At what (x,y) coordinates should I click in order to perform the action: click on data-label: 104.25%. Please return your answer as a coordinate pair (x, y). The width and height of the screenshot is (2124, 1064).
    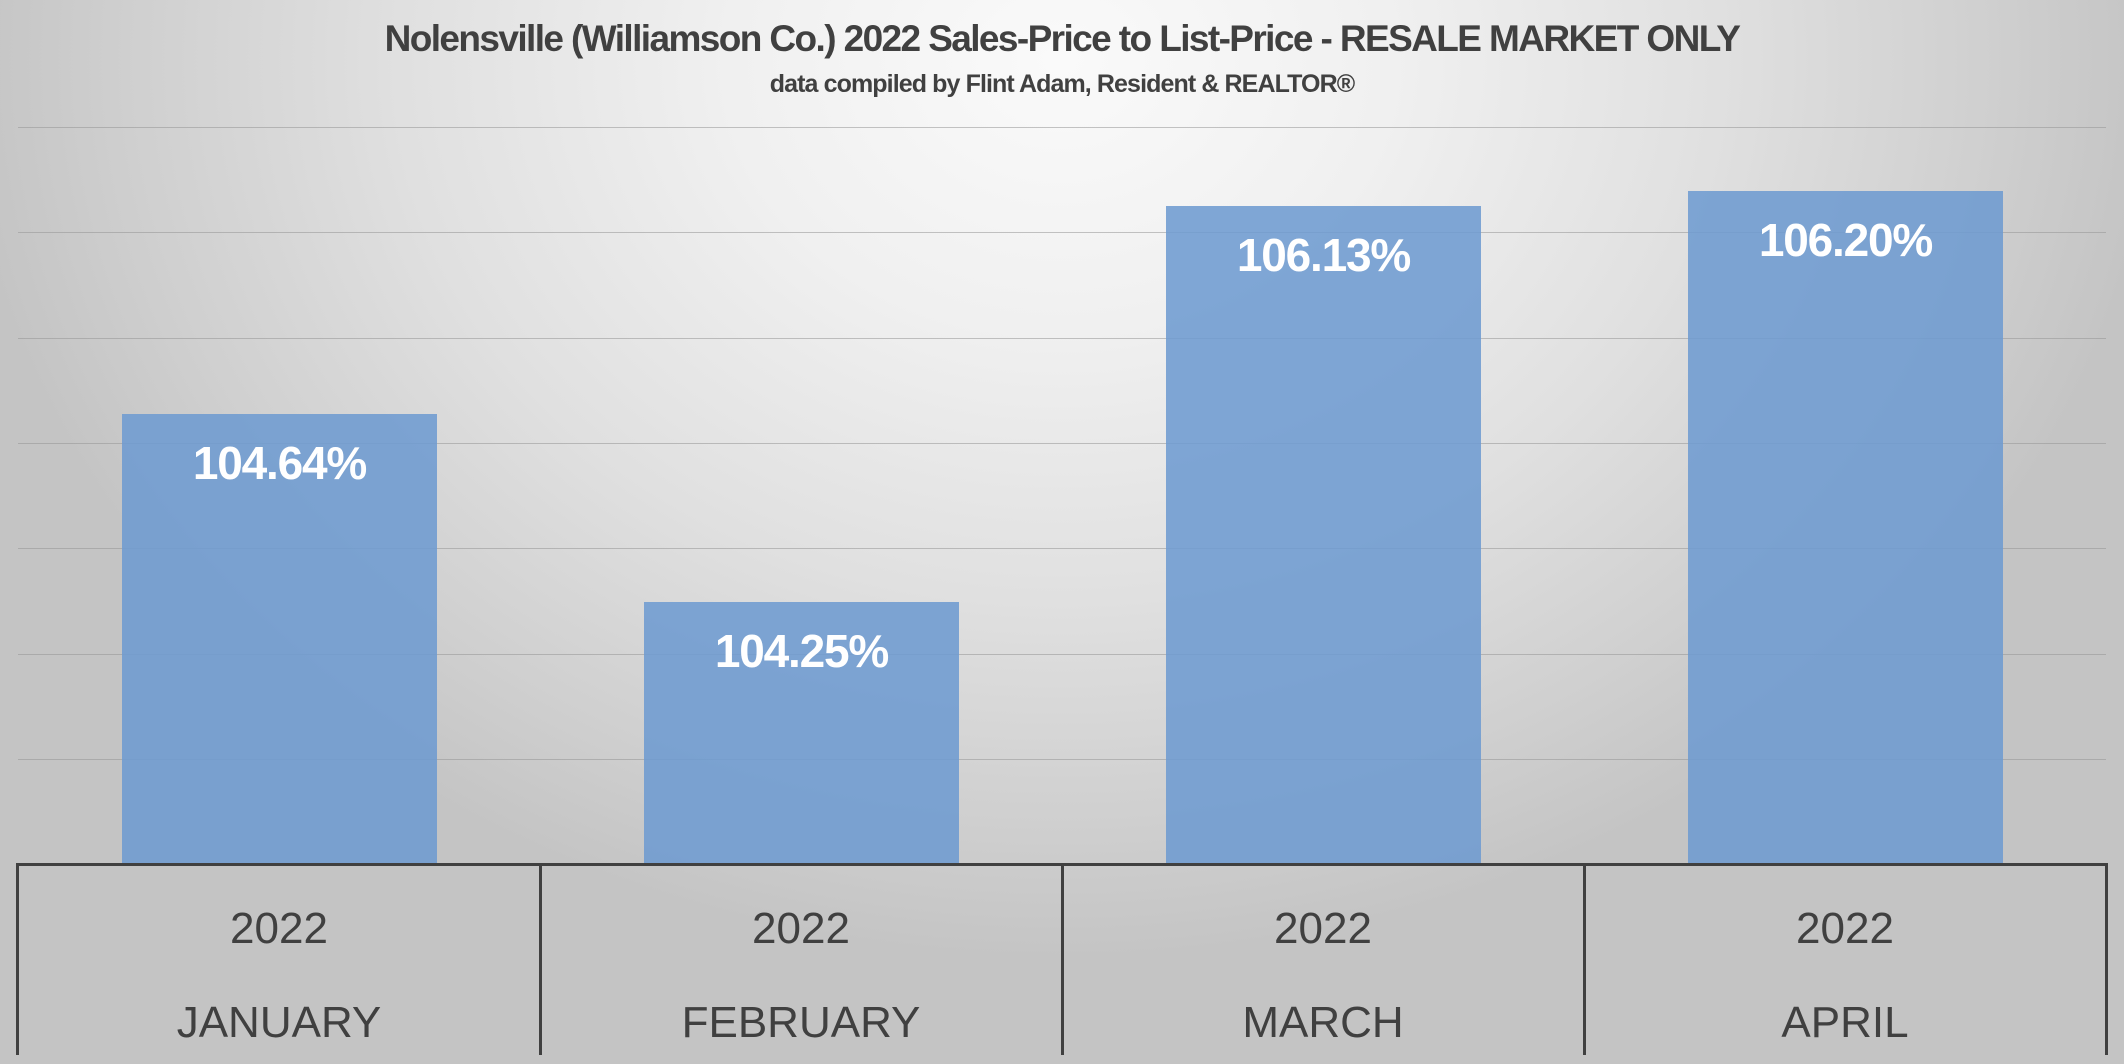
    Looking at the image, I should click on (801, 651).